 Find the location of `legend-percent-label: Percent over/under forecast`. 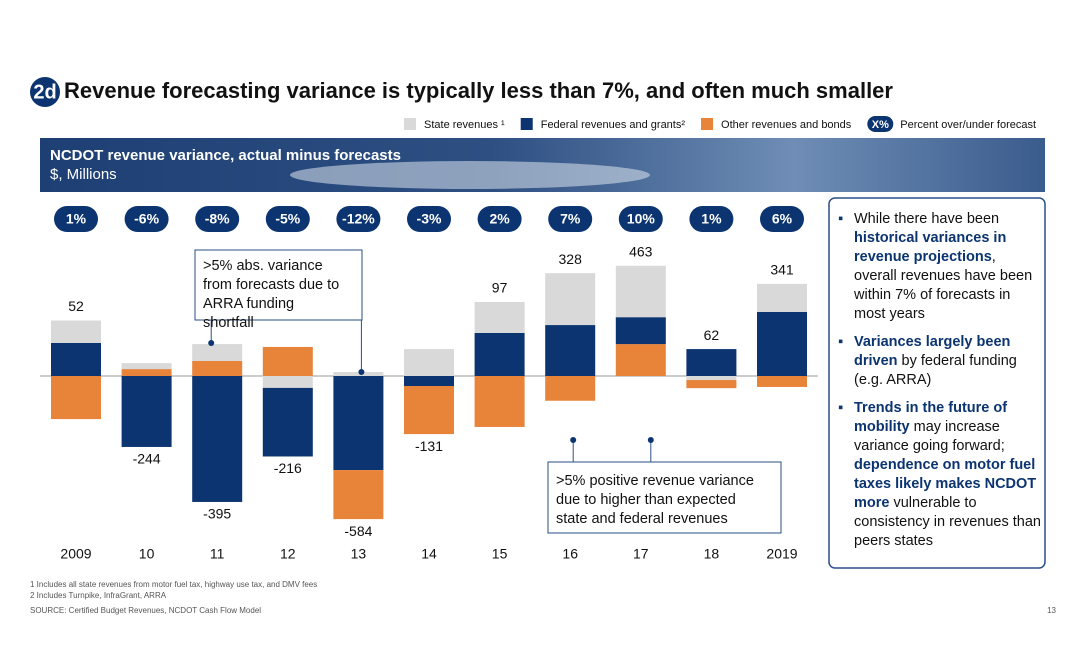

legend-percent-label: Percent over/under forecast is located at coordinates (968, 125).